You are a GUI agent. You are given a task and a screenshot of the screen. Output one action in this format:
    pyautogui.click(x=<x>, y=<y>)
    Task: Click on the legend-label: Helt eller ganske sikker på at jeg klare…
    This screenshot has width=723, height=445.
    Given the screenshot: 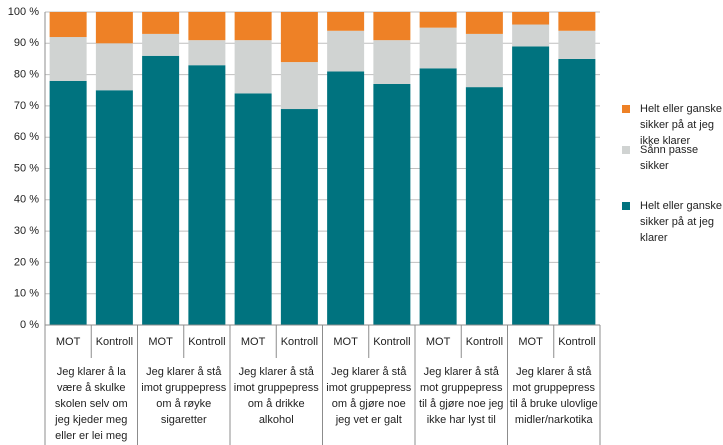 What is the action you would take?
    pyautogui.click(x=681, y=222)
    